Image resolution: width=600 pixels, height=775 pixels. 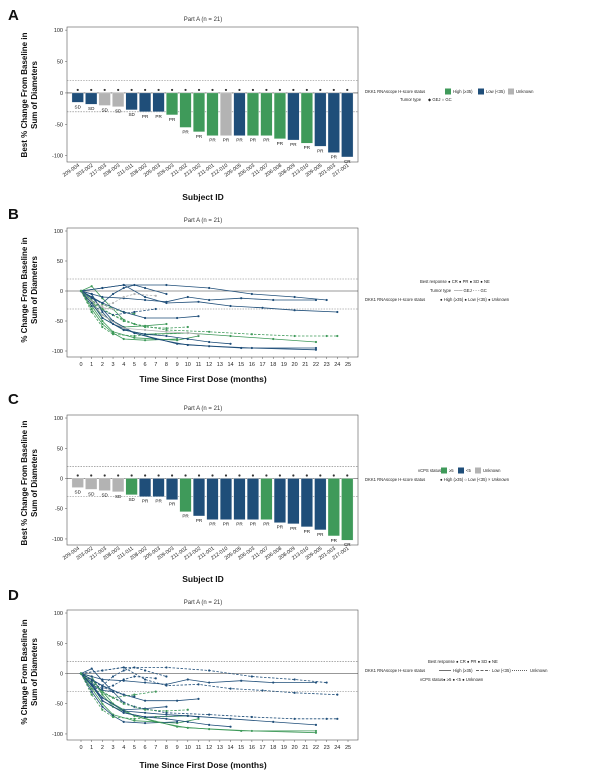 I want to click on legend-d-vcps-title: vCPS status, so click(x=431, y=679).